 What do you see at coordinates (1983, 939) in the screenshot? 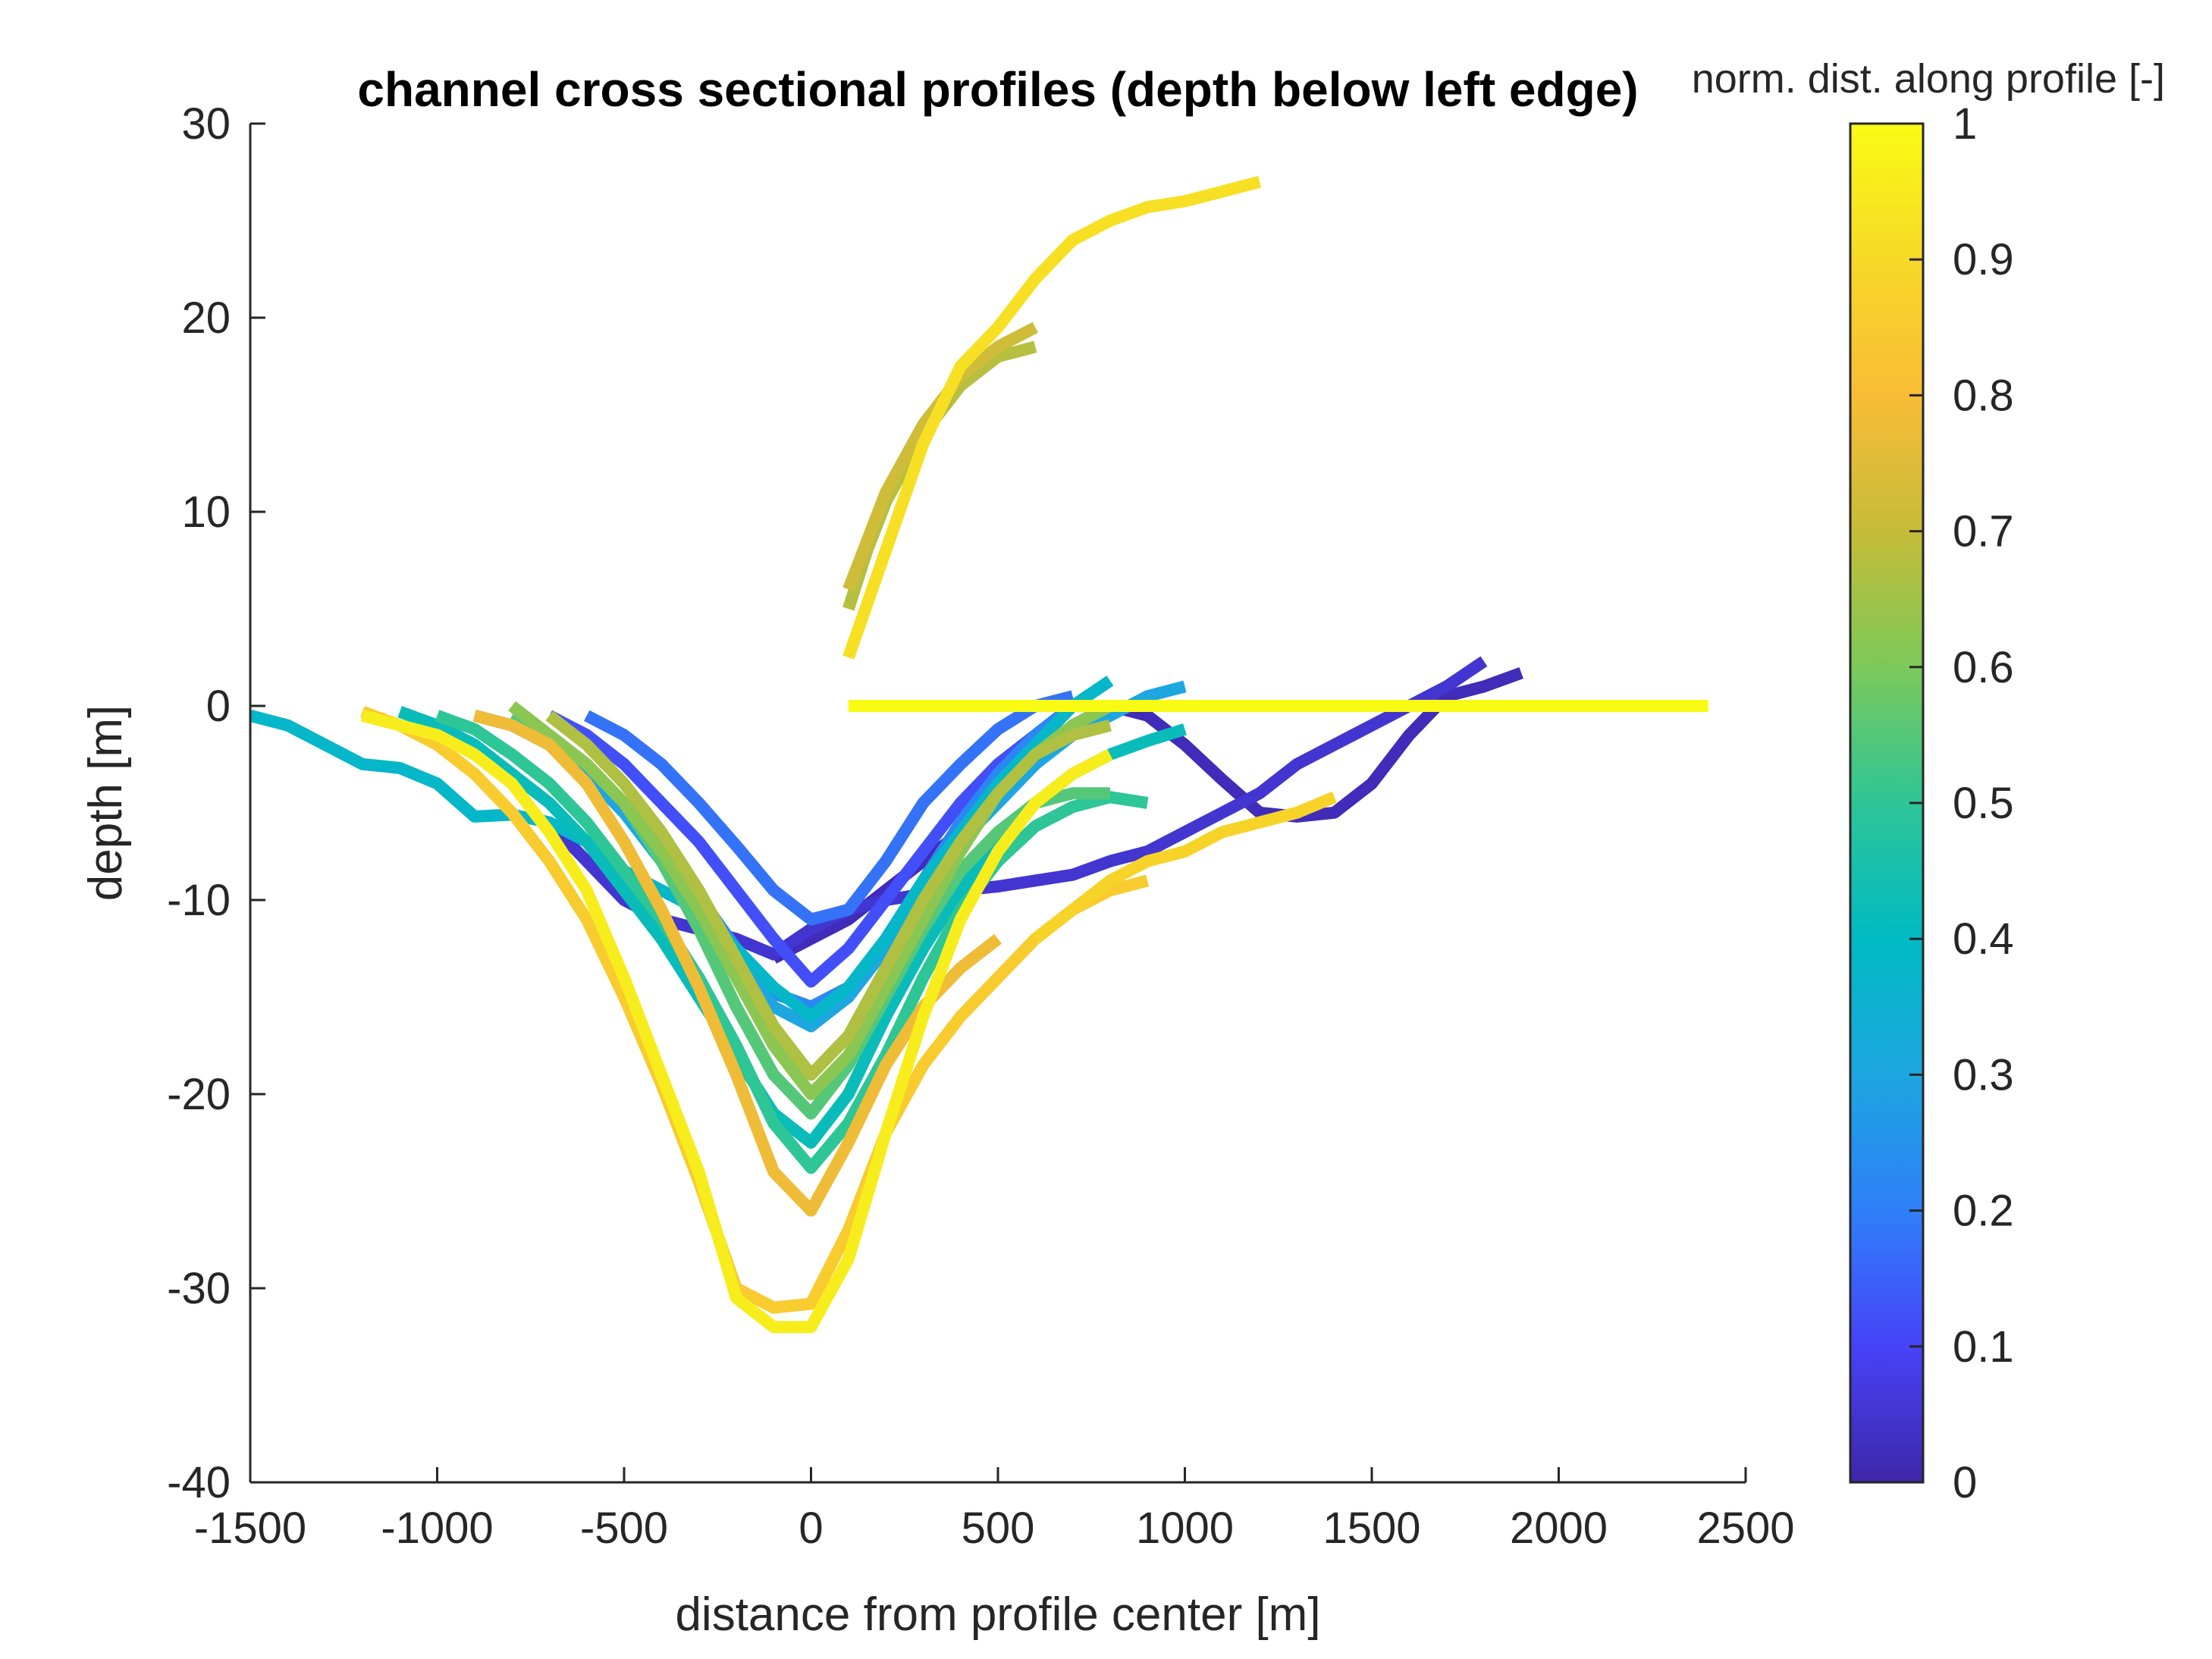
I see `colorbar-tick-label: 0.4` at bounding box center [1983, 939].